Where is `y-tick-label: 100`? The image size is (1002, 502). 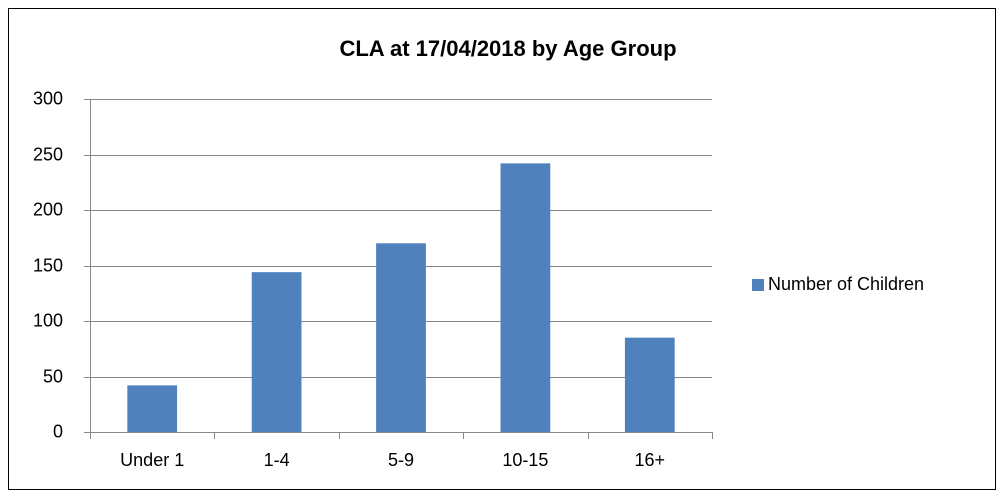 y-tick-label: 100 is located at coordinates (48, 320).